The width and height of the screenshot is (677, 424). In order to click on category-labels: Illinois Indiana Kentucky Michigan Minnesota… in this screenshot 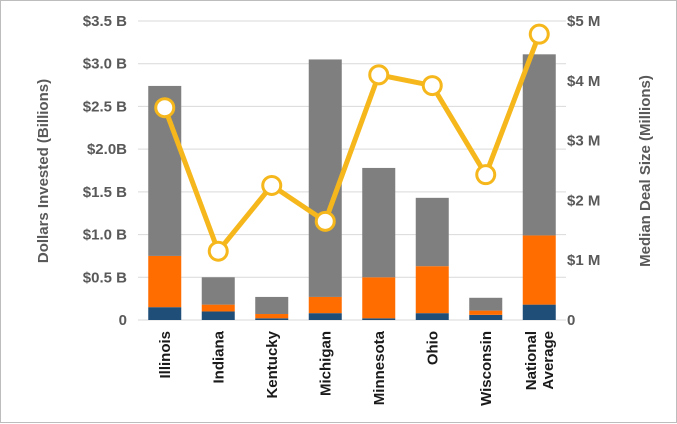, I will do `click(357, 368)`.